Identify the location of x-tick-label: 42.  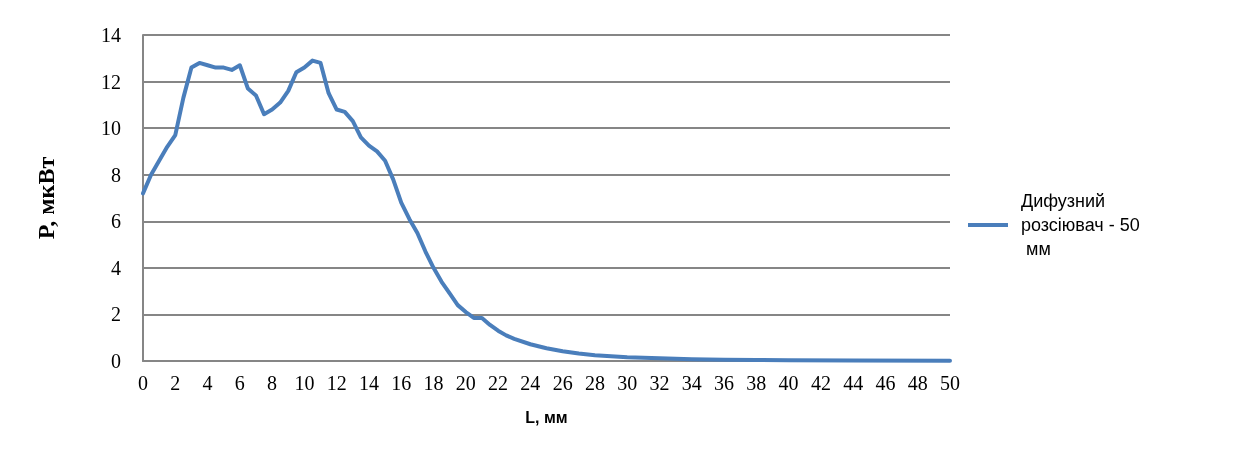
(820, 383).